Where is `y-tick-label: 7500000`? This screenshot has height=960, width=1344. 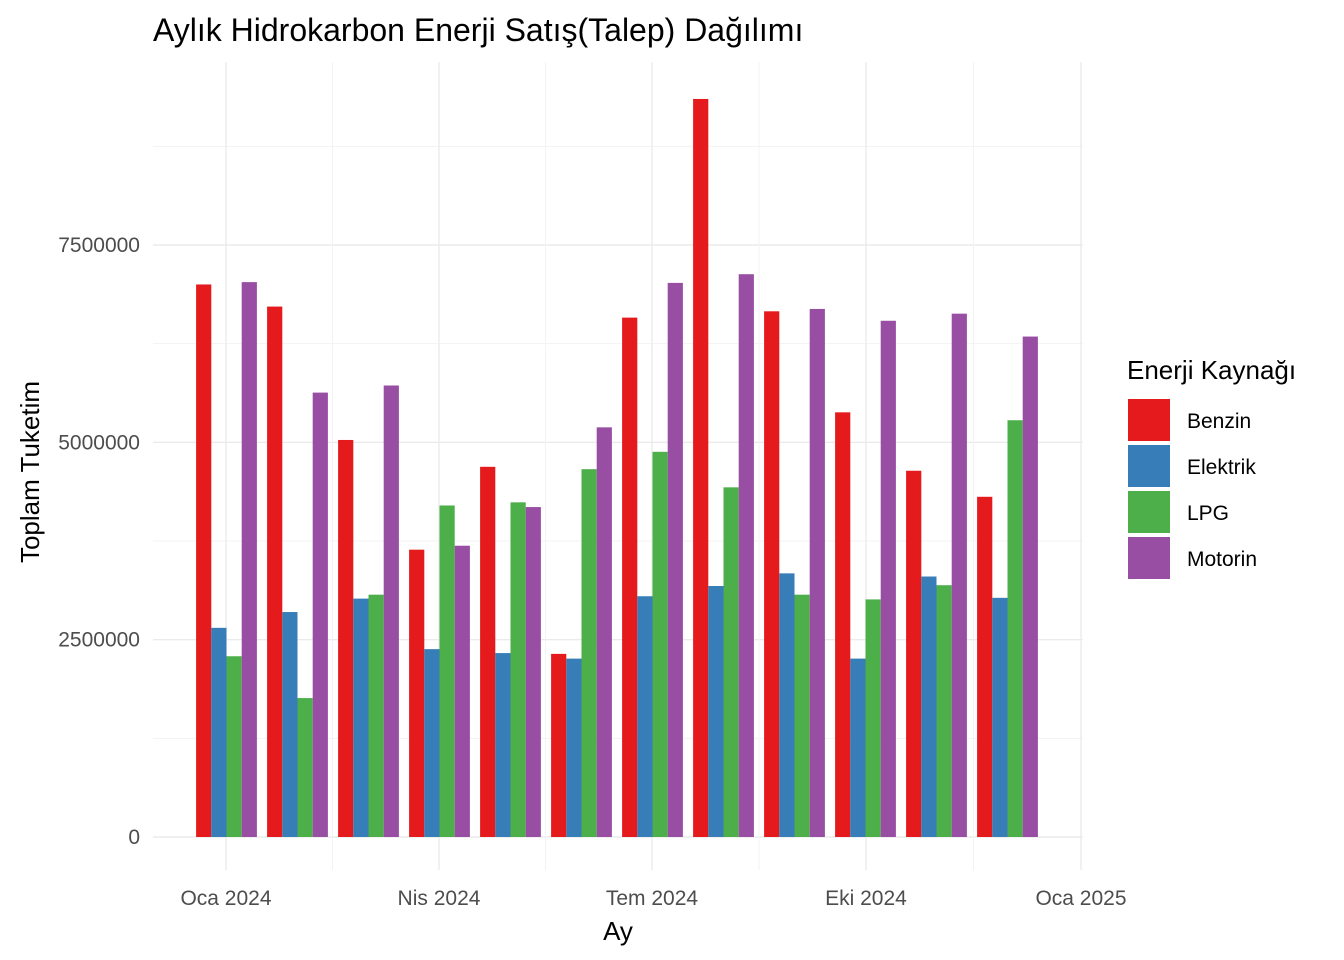 y-tick-label: 7500000 is located at coordinates (99, 245).